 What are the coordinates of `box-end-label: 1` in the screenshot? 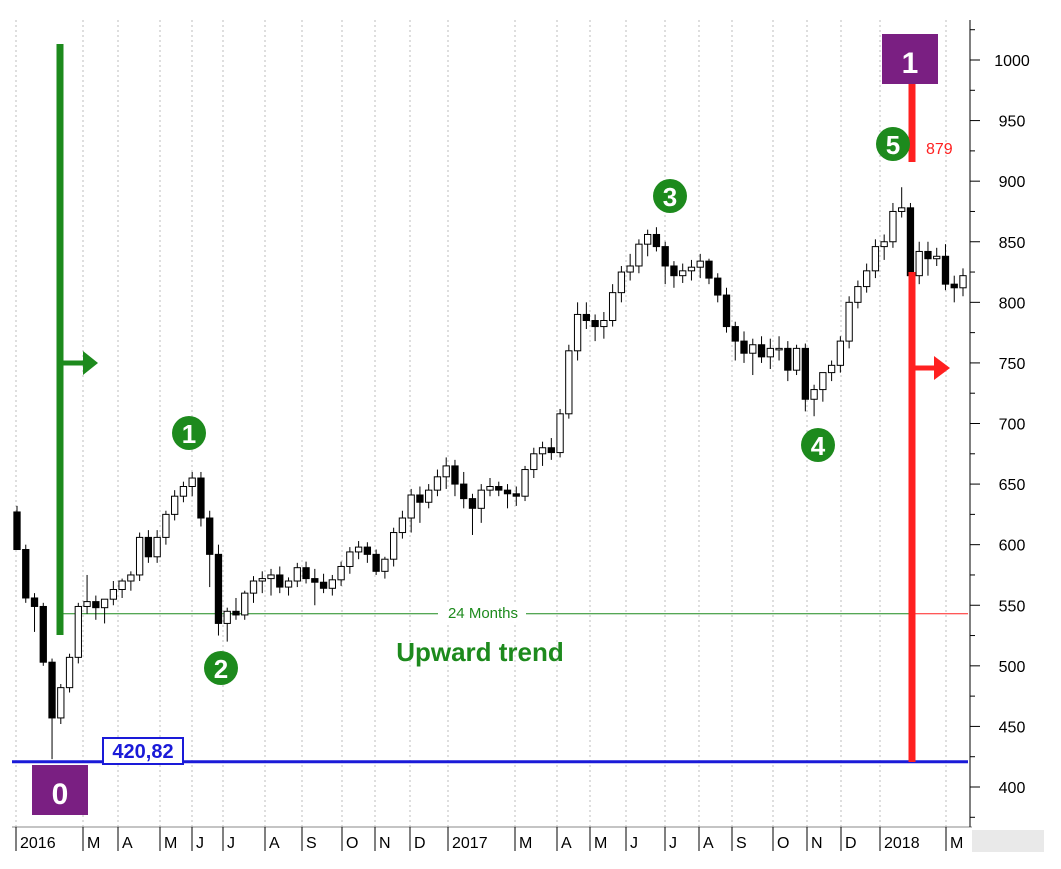 It's located at (910, 63).